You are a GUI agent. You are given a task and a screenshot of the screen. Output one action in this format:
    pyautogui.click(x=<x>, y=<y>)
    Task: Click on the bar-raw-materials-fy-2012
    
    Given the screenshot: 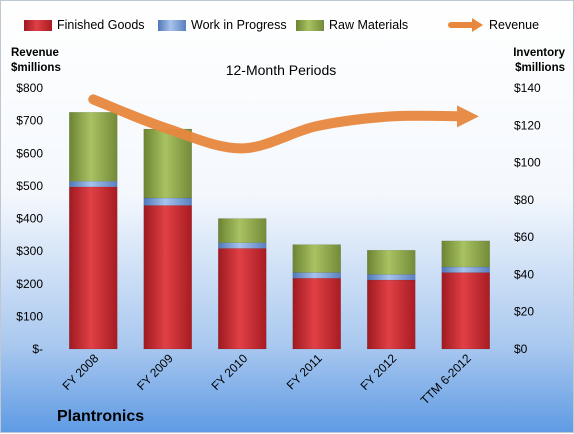 What is the action you would take?
    pyautogui.click(x=391, y=262)
    